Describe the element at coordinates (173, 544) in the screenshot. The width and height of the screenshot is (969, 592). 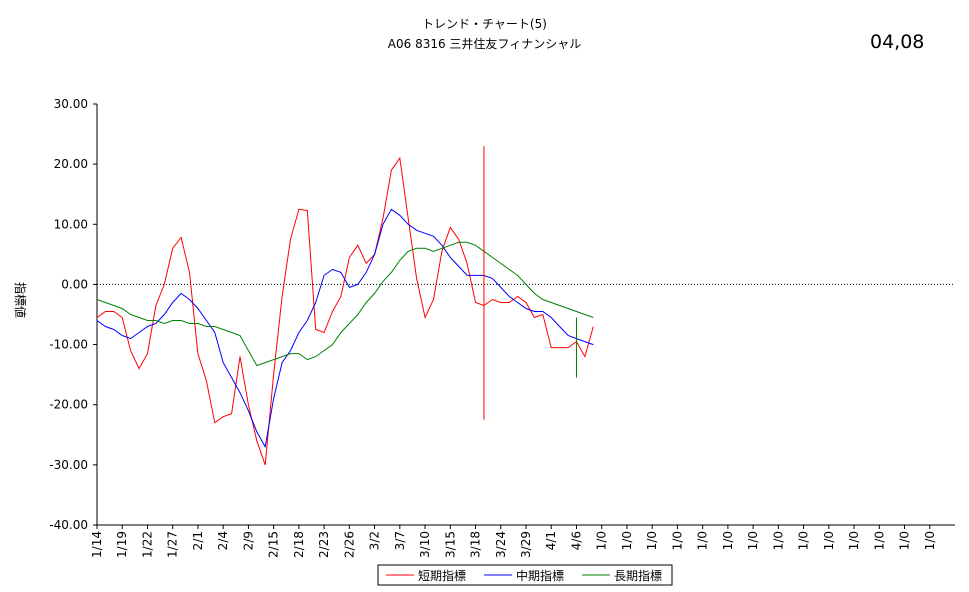
I see `x-tick-label: 1/27` at that location.